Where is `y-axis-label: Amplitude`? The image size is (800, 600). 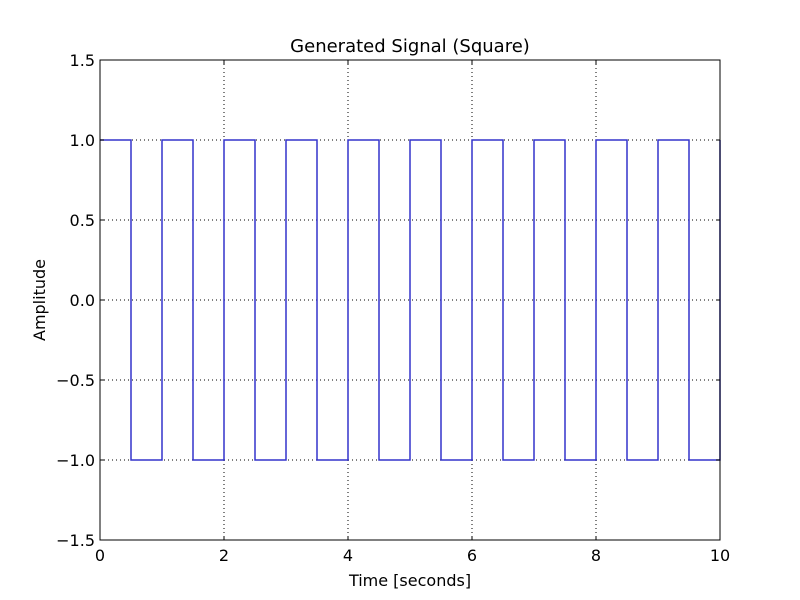
y-axis-label: Amplitude is located at coordinates (39, 300).